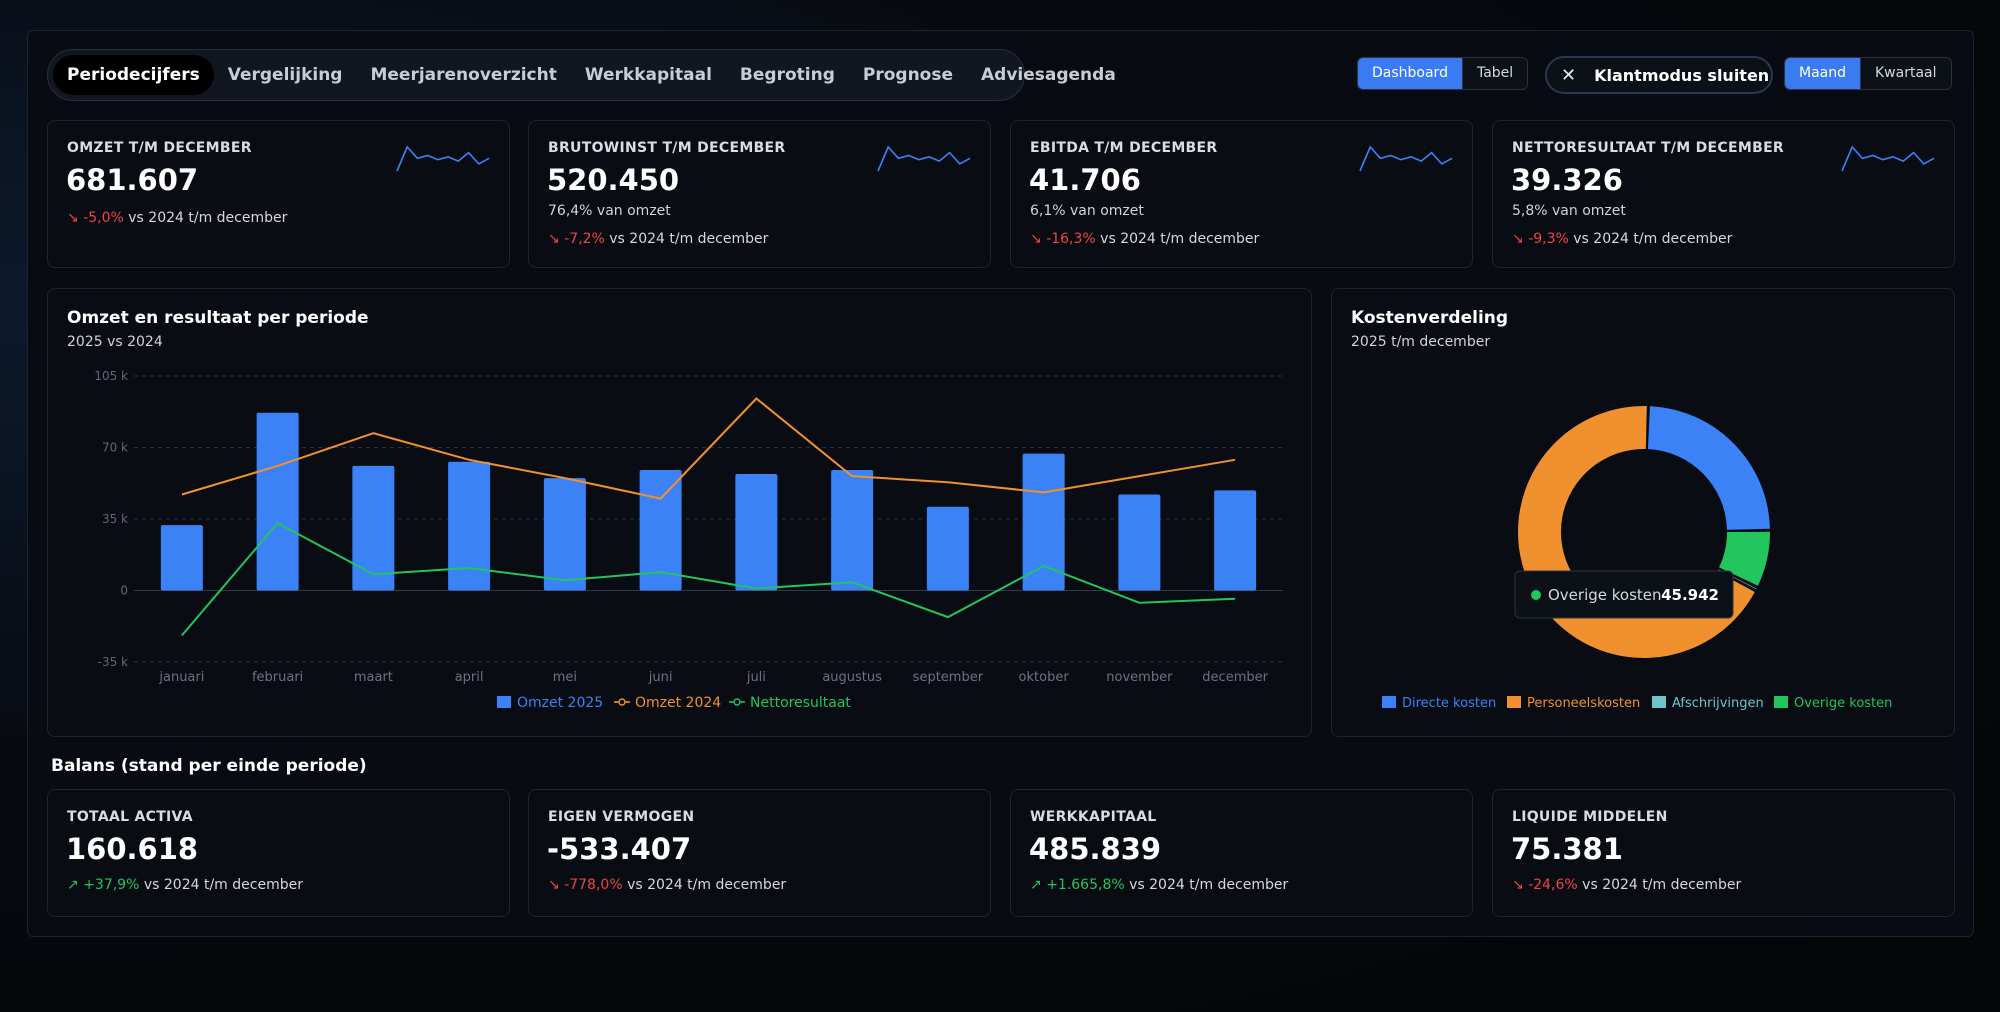 The height and width of the screenshot is (1012, 2000). What do you see at coordinates (285, 75) in the screenshot?
I see `tab-vergelijking: Vergelijking` at bounding box center [285, 75].